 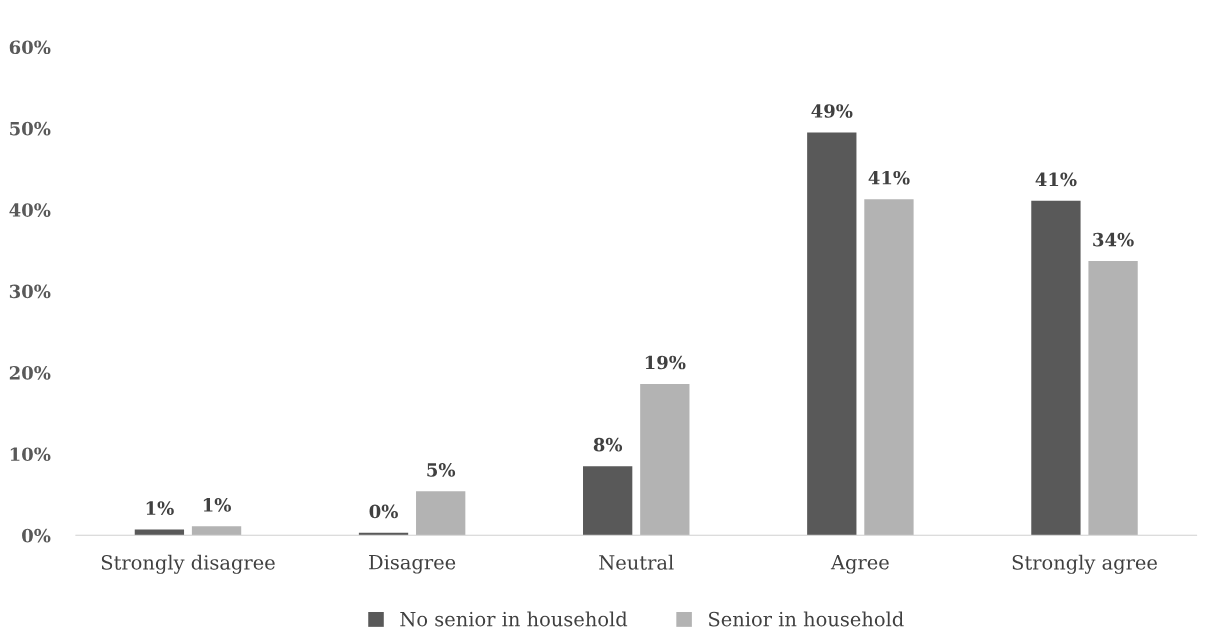 I want to click on data-label: 0%, so click(x=383, y=511).